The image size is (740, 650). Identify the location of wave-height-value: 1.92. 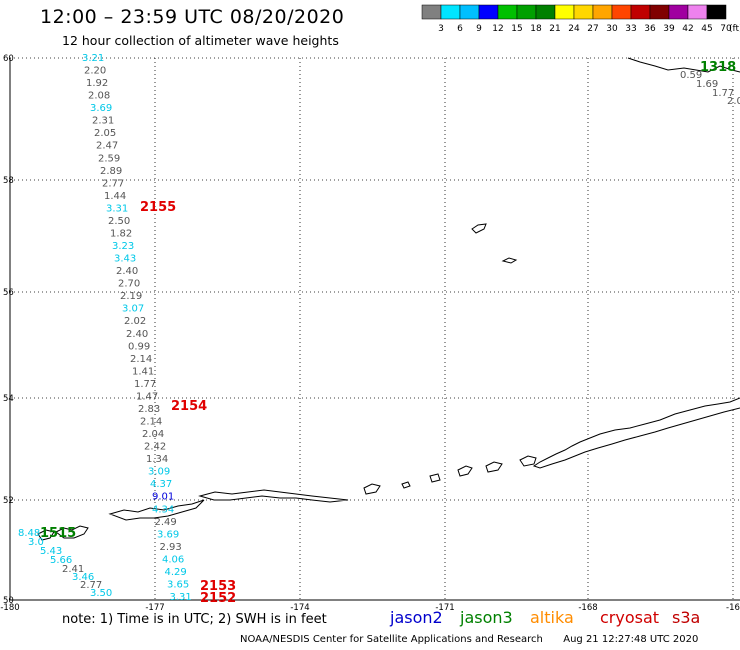
(97, 83).